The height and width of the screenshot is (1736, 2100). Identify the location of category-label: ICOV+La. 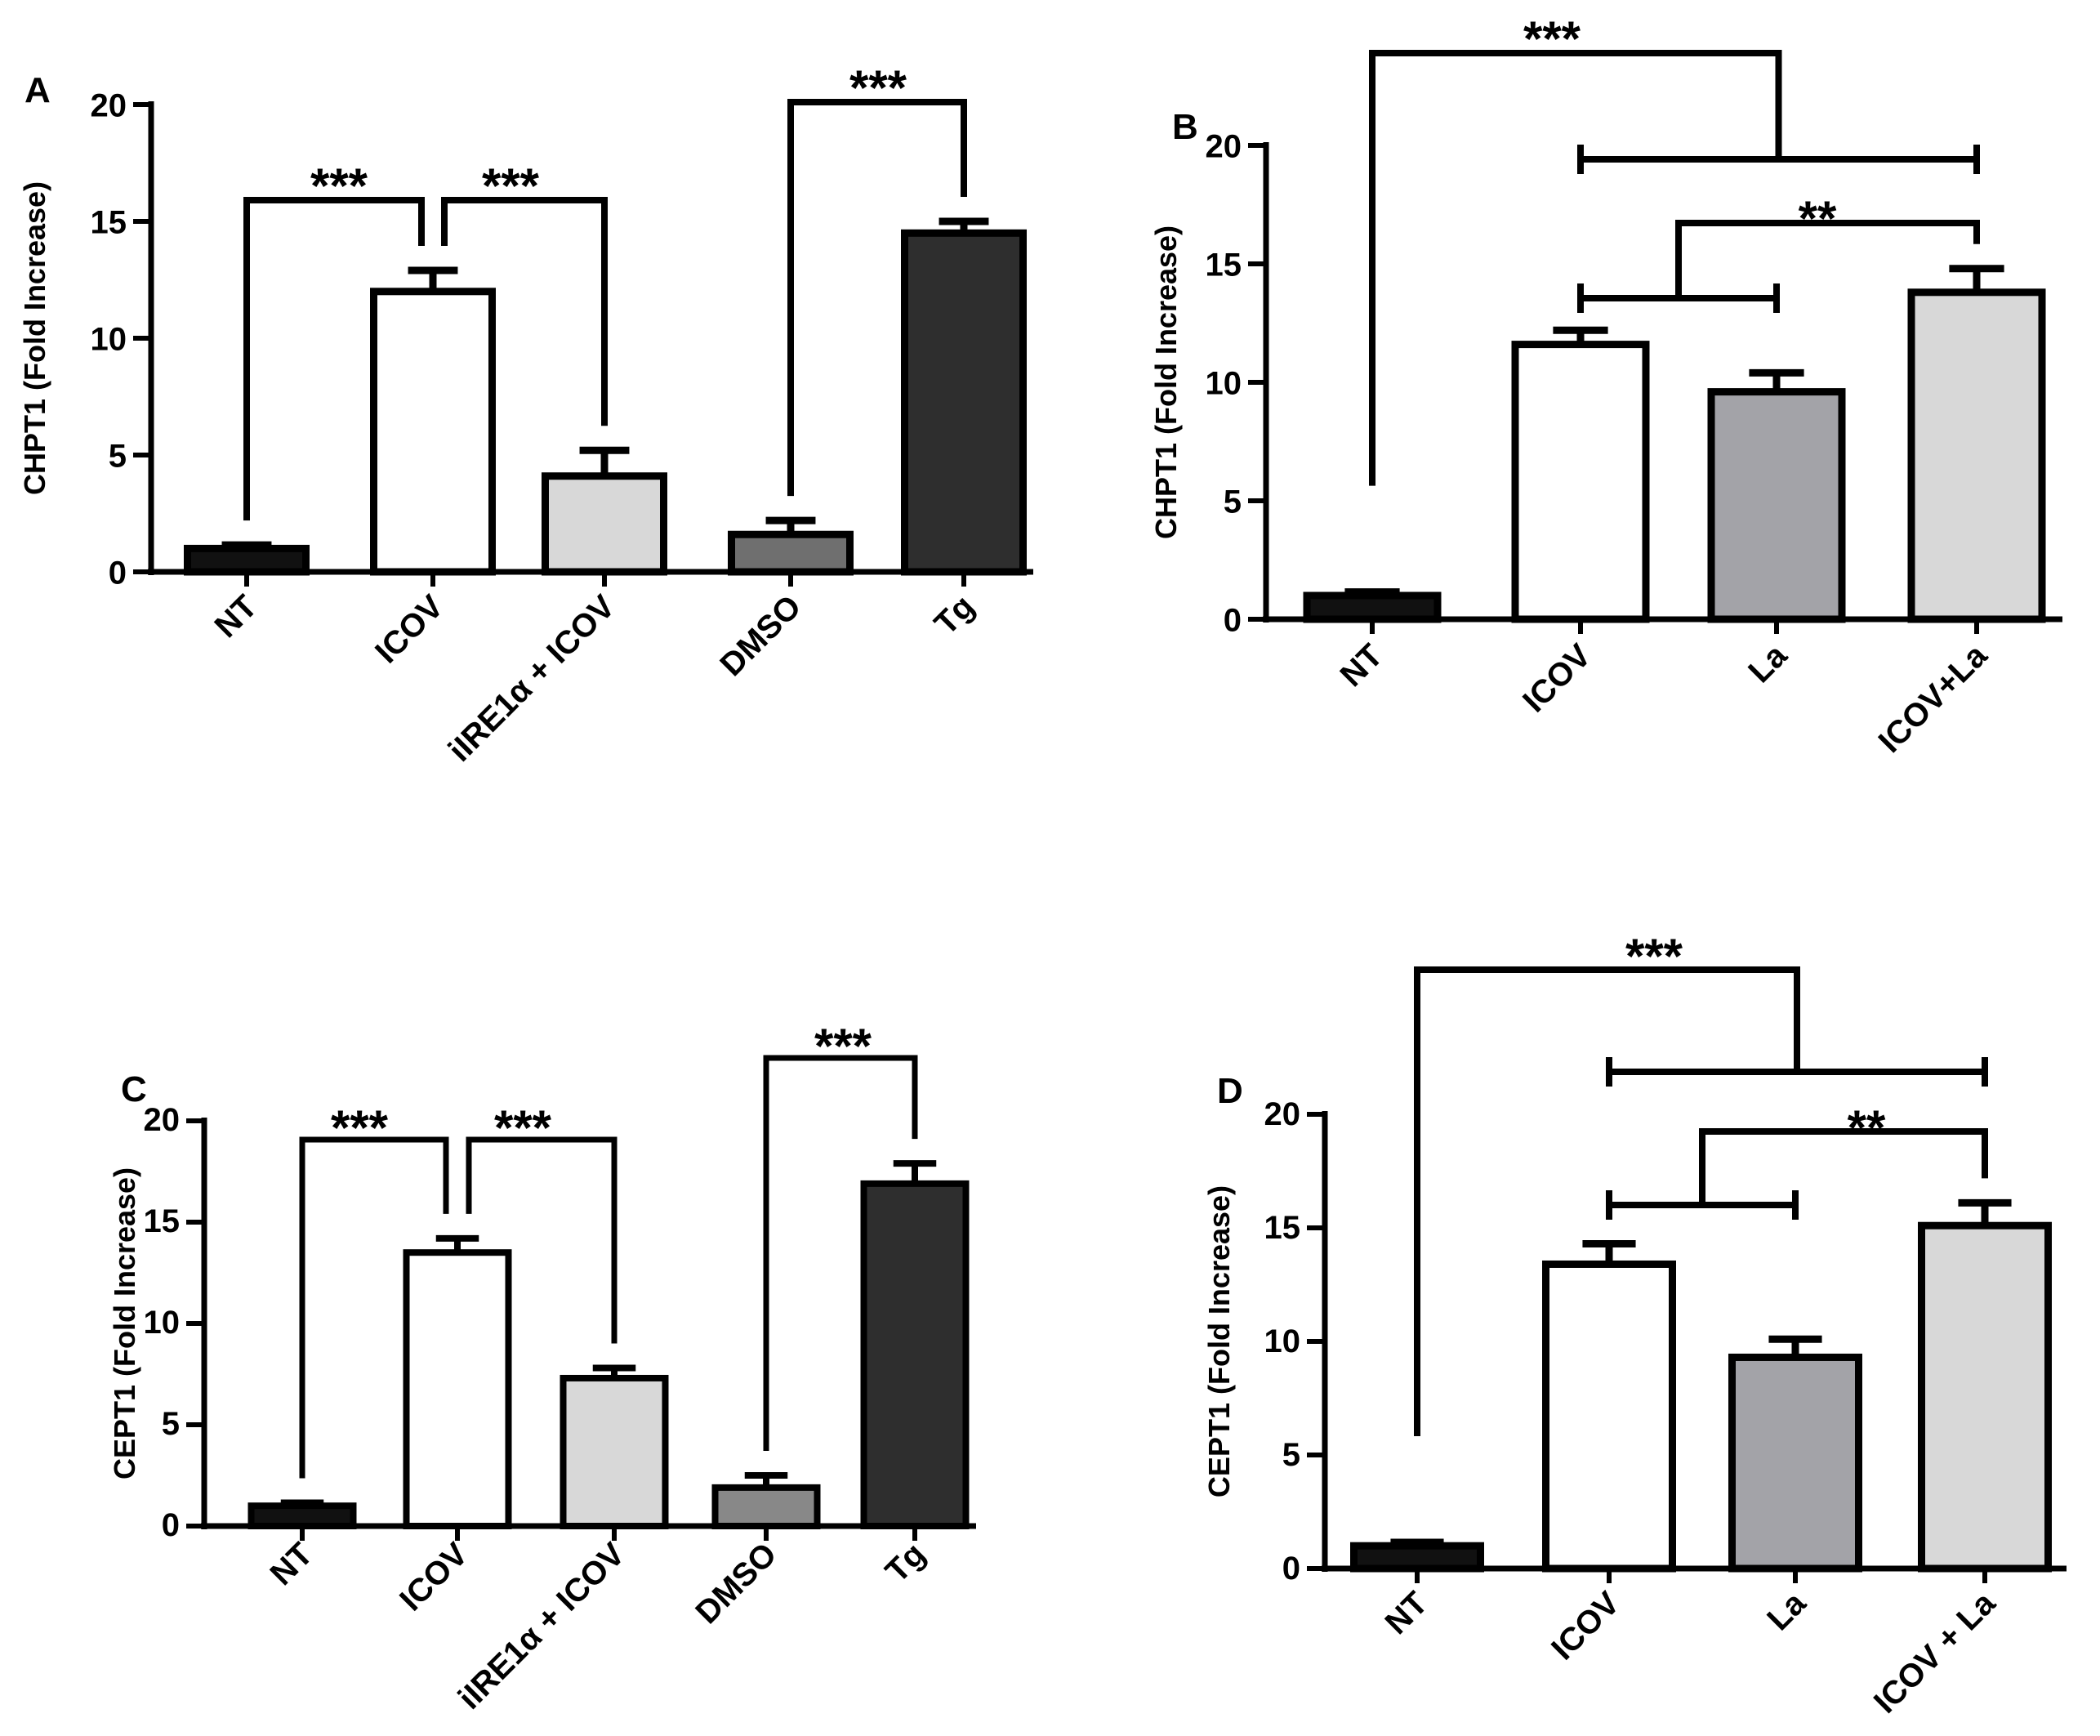
(1933, 699).